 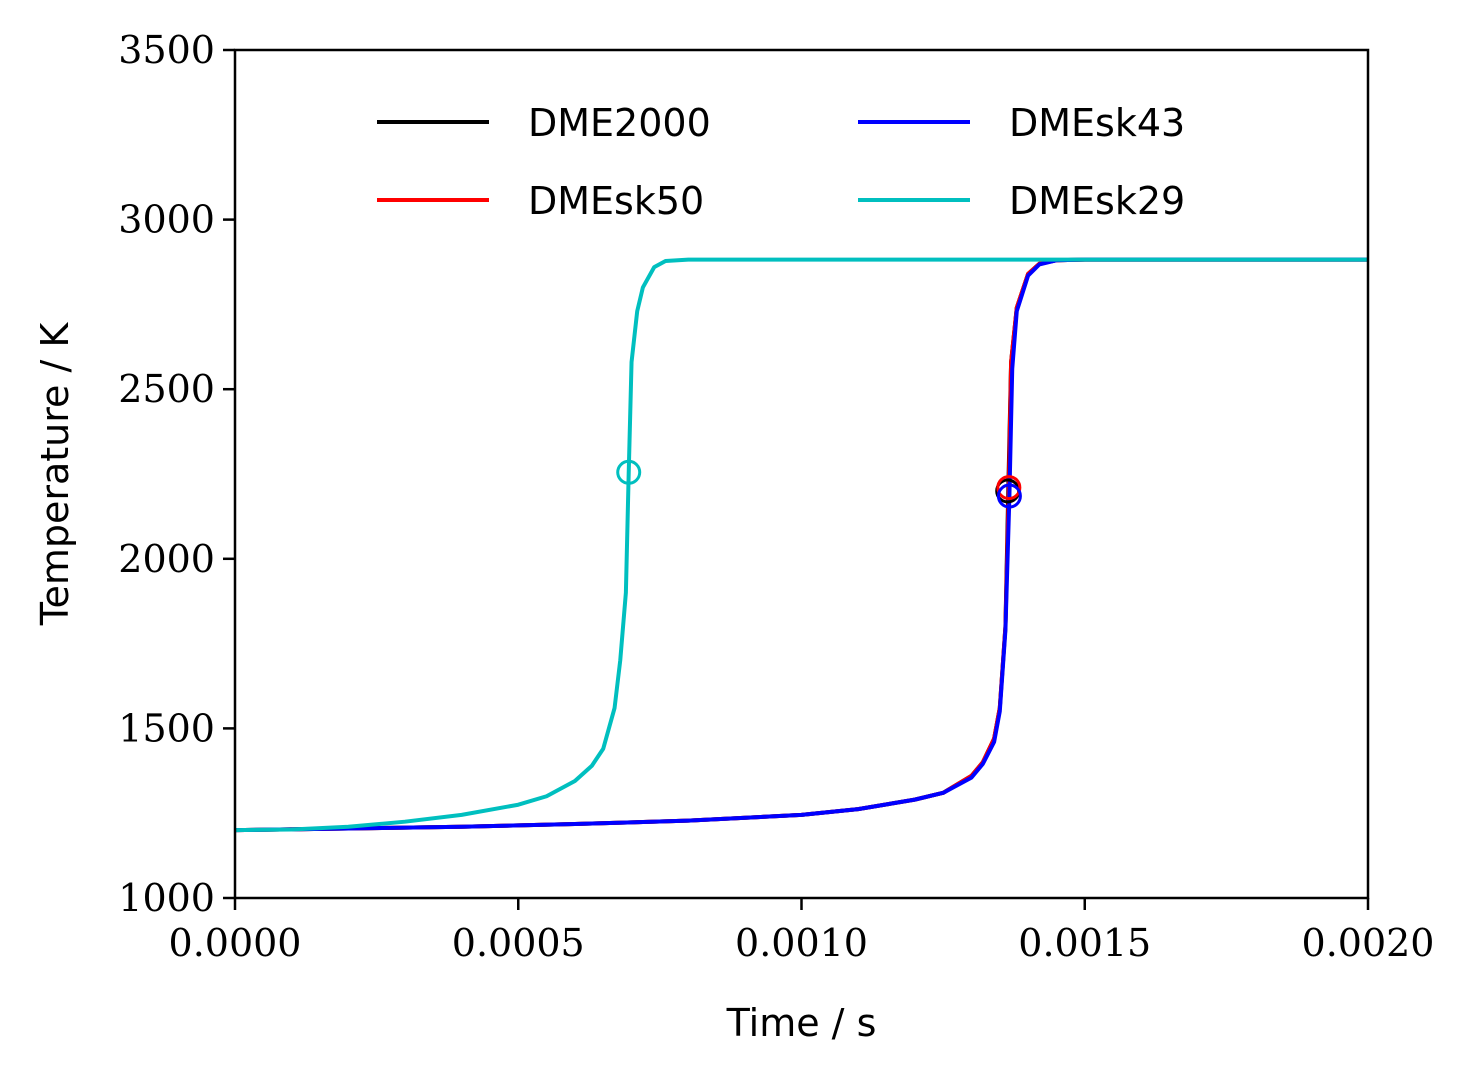 What do you see at coordinates (1009, 488) in the screenshot?
I see `marker-dmesk50` at bounding box center [1009, 488].